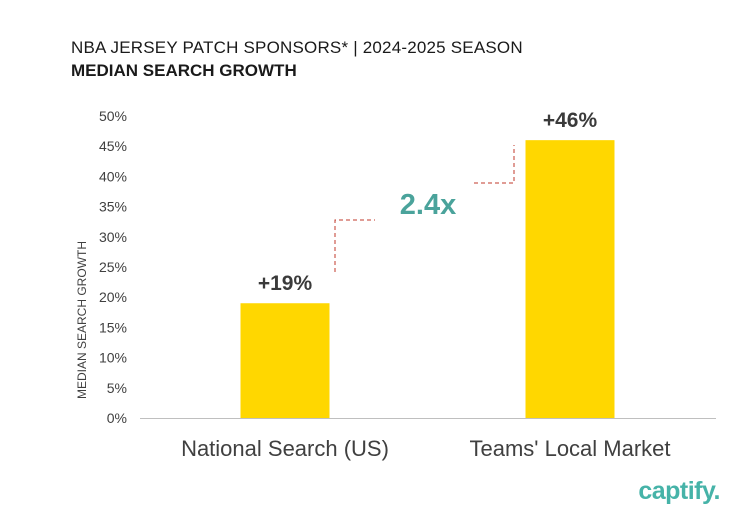 The height and width of the screenshot is (519, 753). I want to click on y-tick-label: 10%, so click(113, 358).